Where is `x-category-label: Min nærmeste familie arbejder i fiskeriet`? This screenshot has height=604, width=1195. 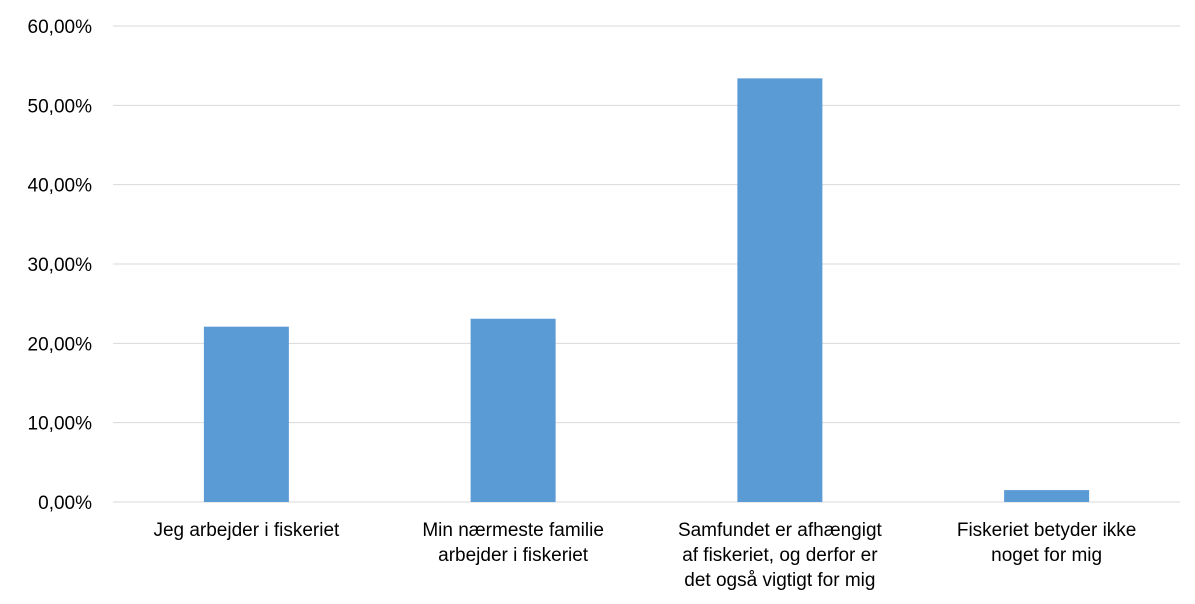
x-category-label: Min nærmeste familie arbejder i fiskeriet is located at coordinates (513, 543).